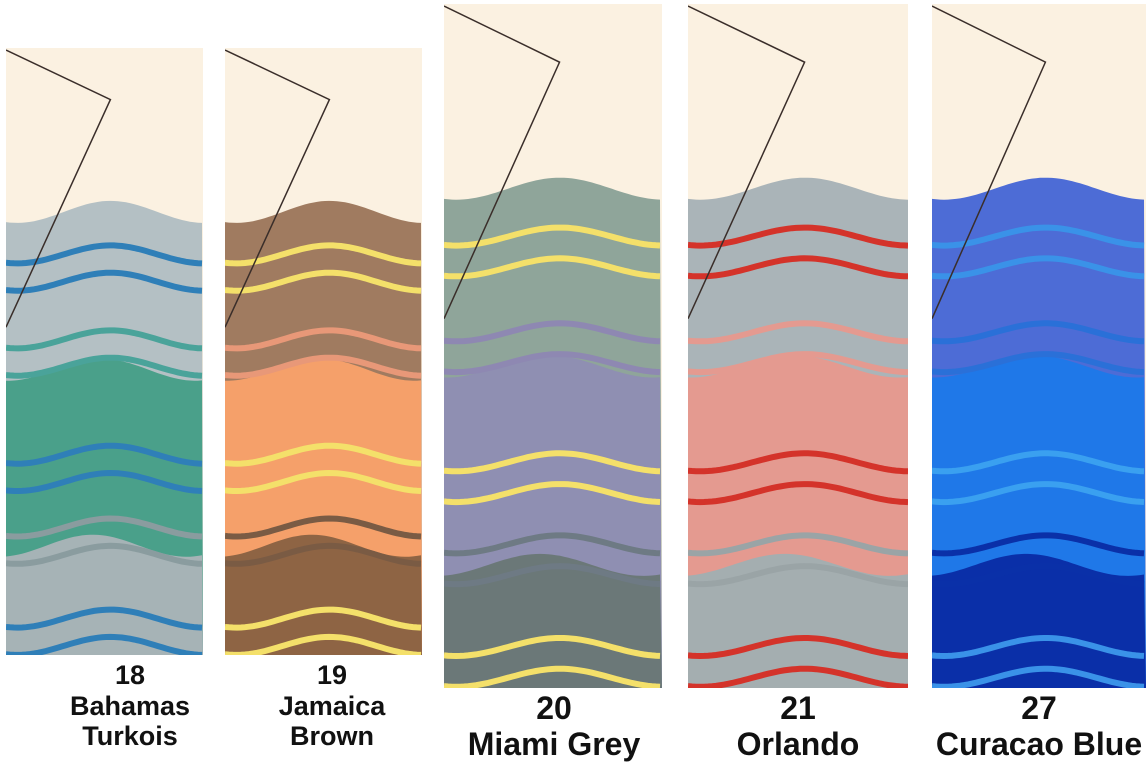  I want to click on swatch-name: Orlando, so click(798, 744).